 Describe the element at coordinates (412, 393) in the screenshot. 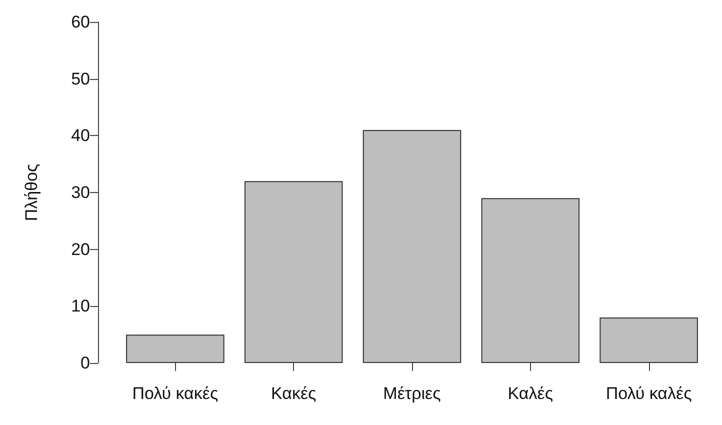

I see `x-tick-label: Μέτριες` at that location.